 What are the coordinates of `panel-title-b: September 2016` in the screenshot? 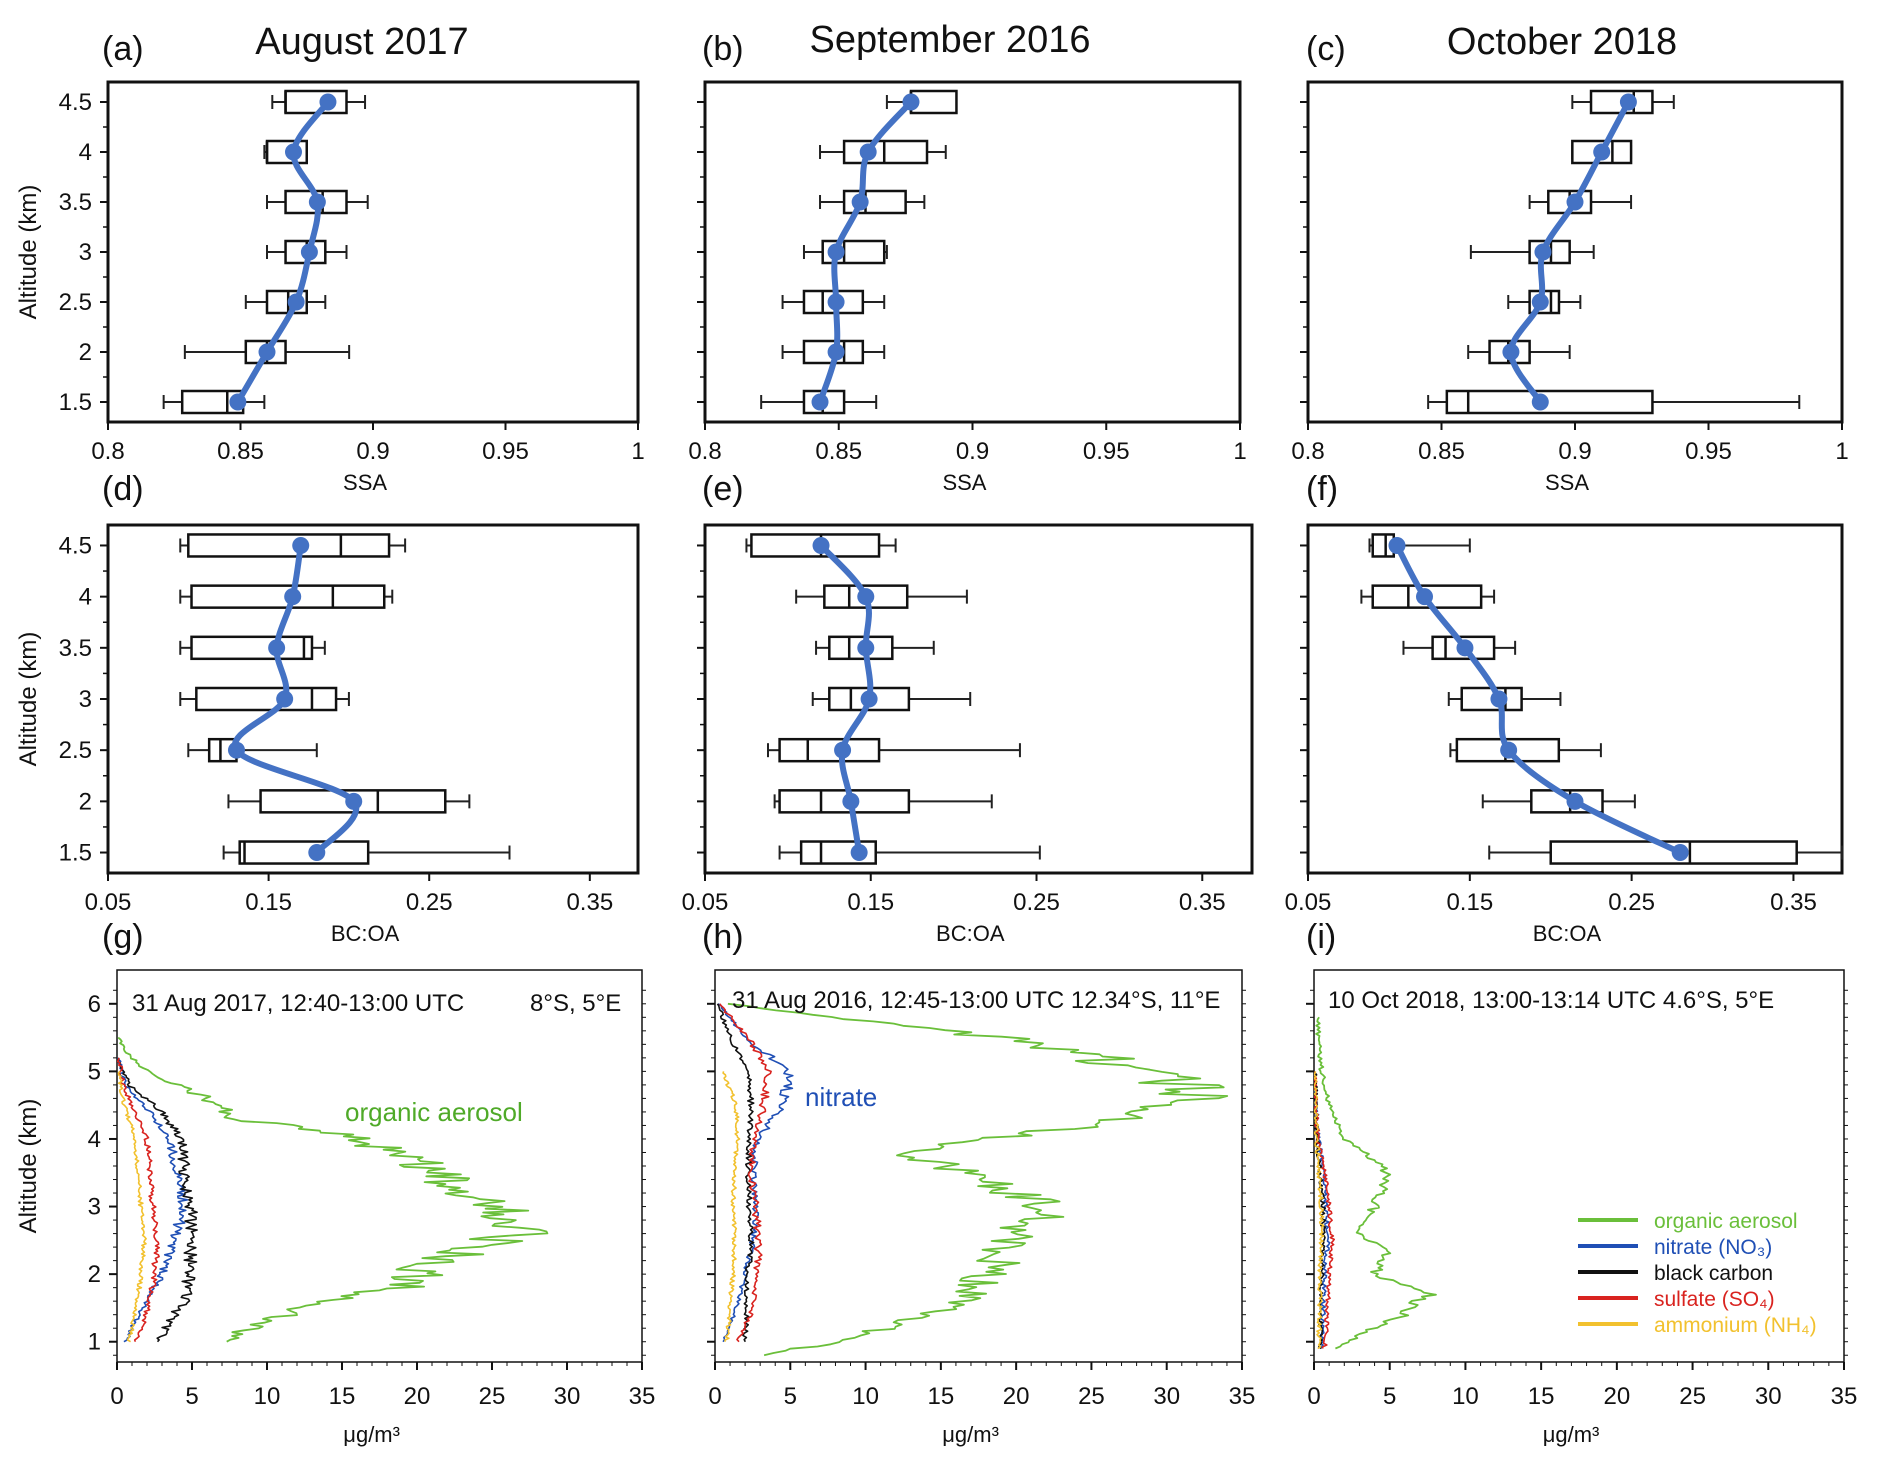 It's located at (950, 40).